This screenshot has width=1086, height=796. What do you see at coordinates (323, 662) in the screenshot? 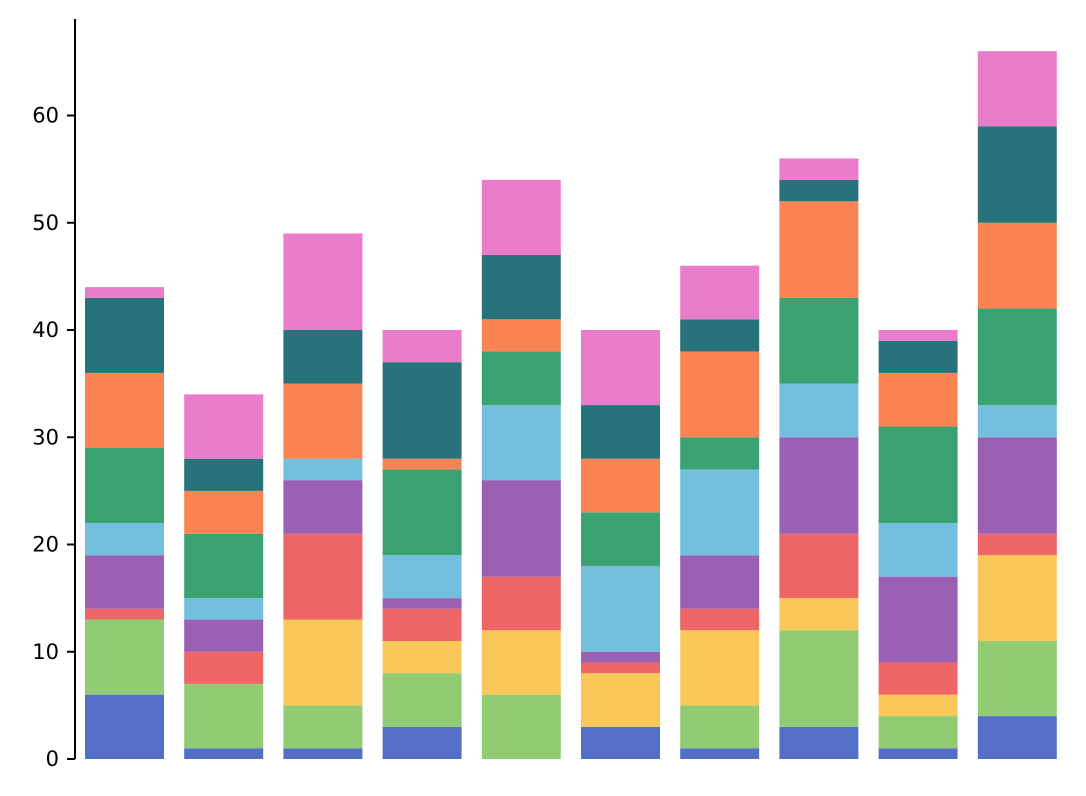
I see `bar-segment-cat3-series3` at bounding box center [323, 662].